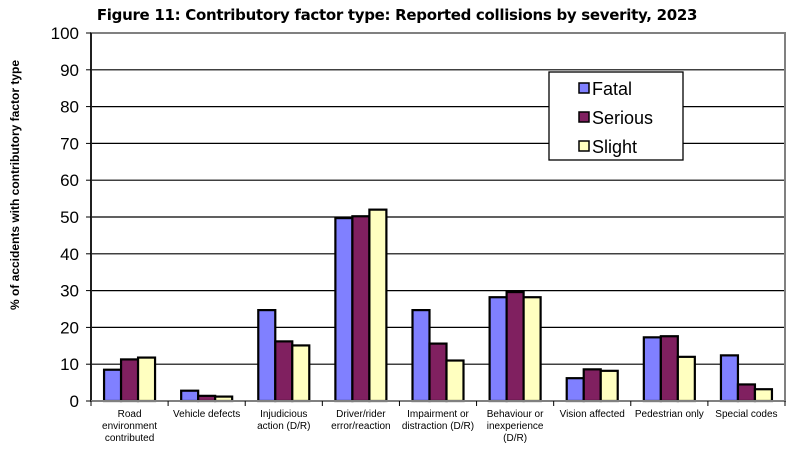 The height and width of the screenshot is (458, 794). I want to click on y-tick-label: 60, so click(69, 180).